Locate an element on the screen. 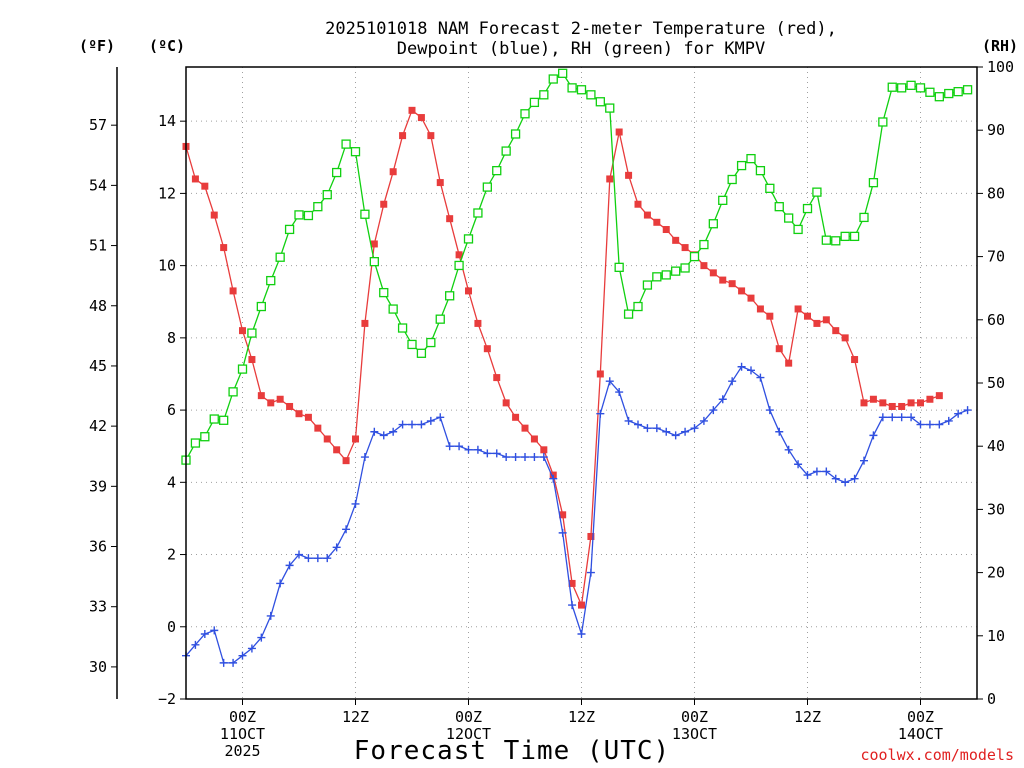 The image size is (1024, 768). celsius-tick-label: 0 is located at coordinates (171, 627).